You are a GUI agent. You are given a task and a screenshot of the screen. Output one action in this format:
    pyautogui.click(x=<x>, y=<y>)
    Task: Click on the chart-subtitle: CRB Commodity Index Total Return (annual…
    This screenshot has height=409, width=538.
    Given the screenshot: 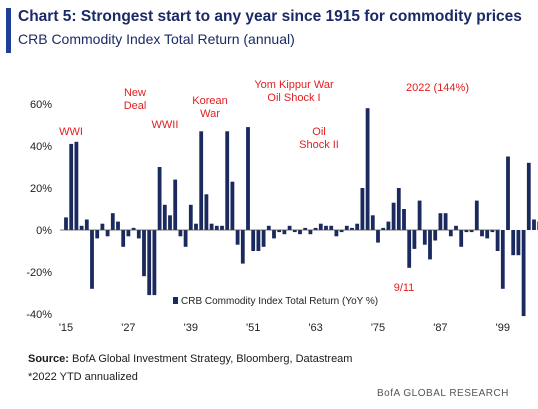 What is the action you would take?
    pyautogui.click(x=156, y=39)
    